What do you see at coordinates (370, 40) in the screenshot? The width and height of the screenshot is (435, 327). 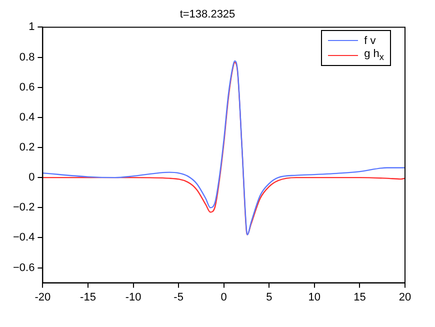 I see `legend-label: f v` at bounding box center [370, 40].